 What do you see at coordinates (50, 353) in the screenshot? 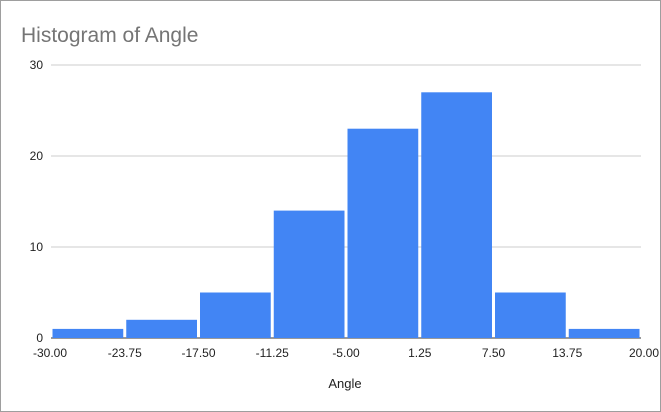
I see `x-tick-label: -30.00` at bounding box center [50, 353].